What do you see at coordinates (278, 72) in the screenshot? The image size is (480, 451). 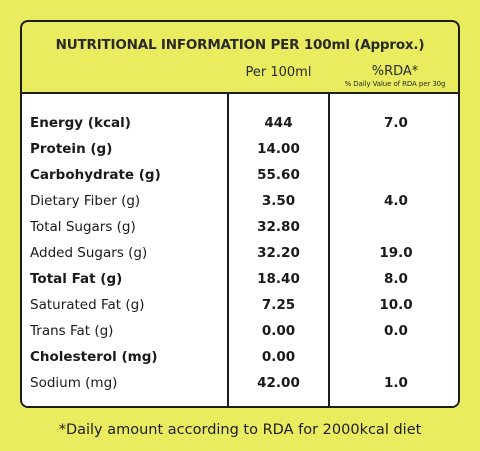 I see `per-100ml-header: Per 100ml` at bounding box center [278, 72].